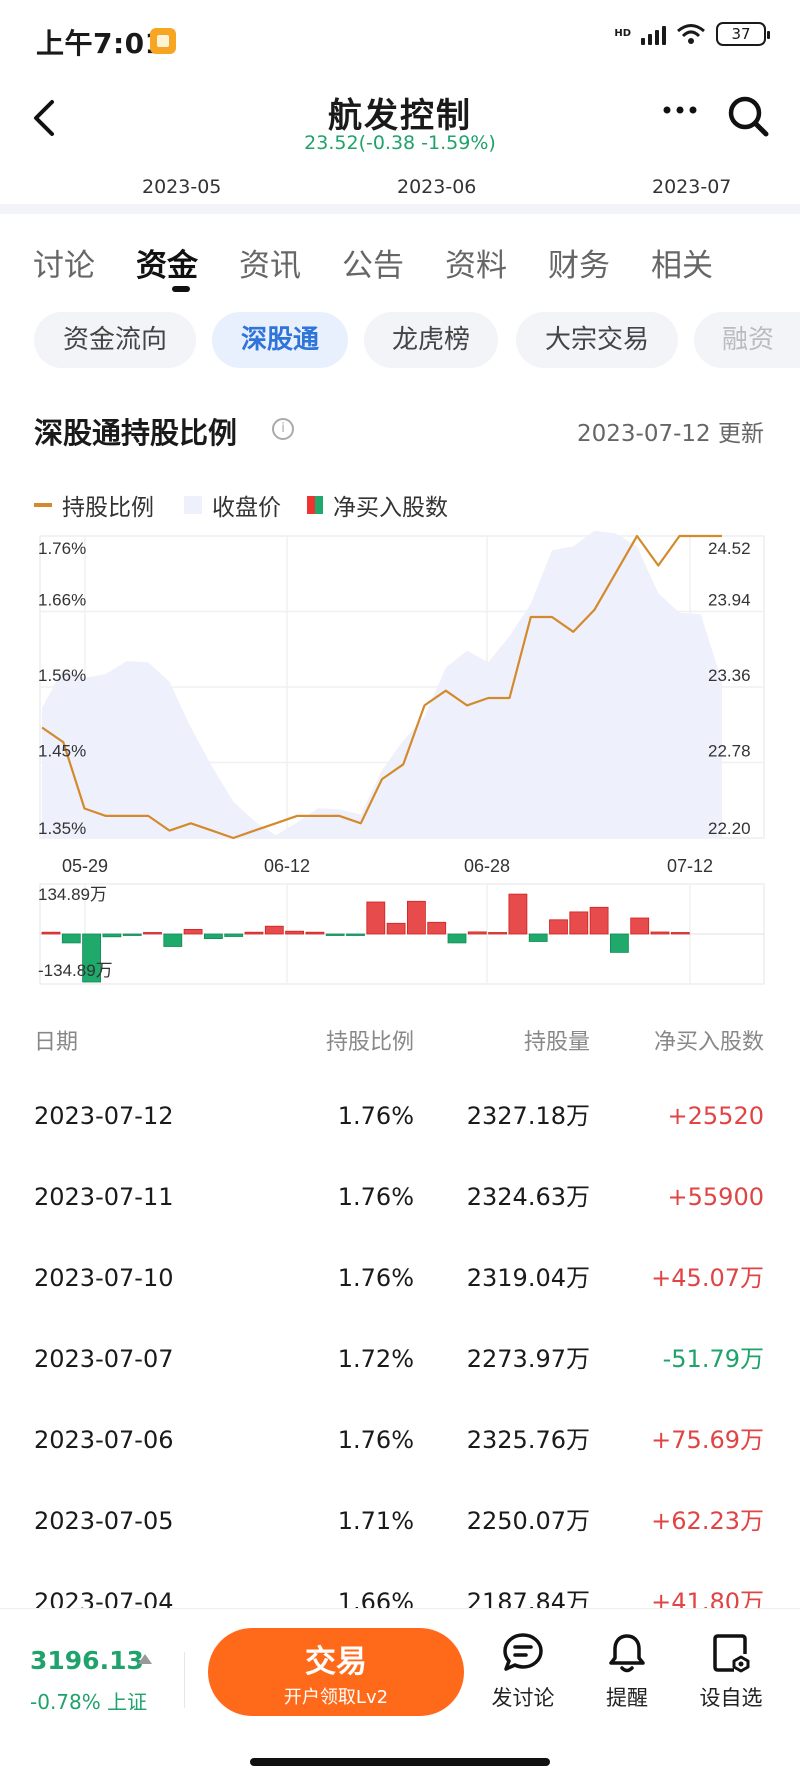 The image size is (800, 1778). Describe the element at coordinates (579, 266) in the screenshot. I see `tab-finance: 财务` at that location.